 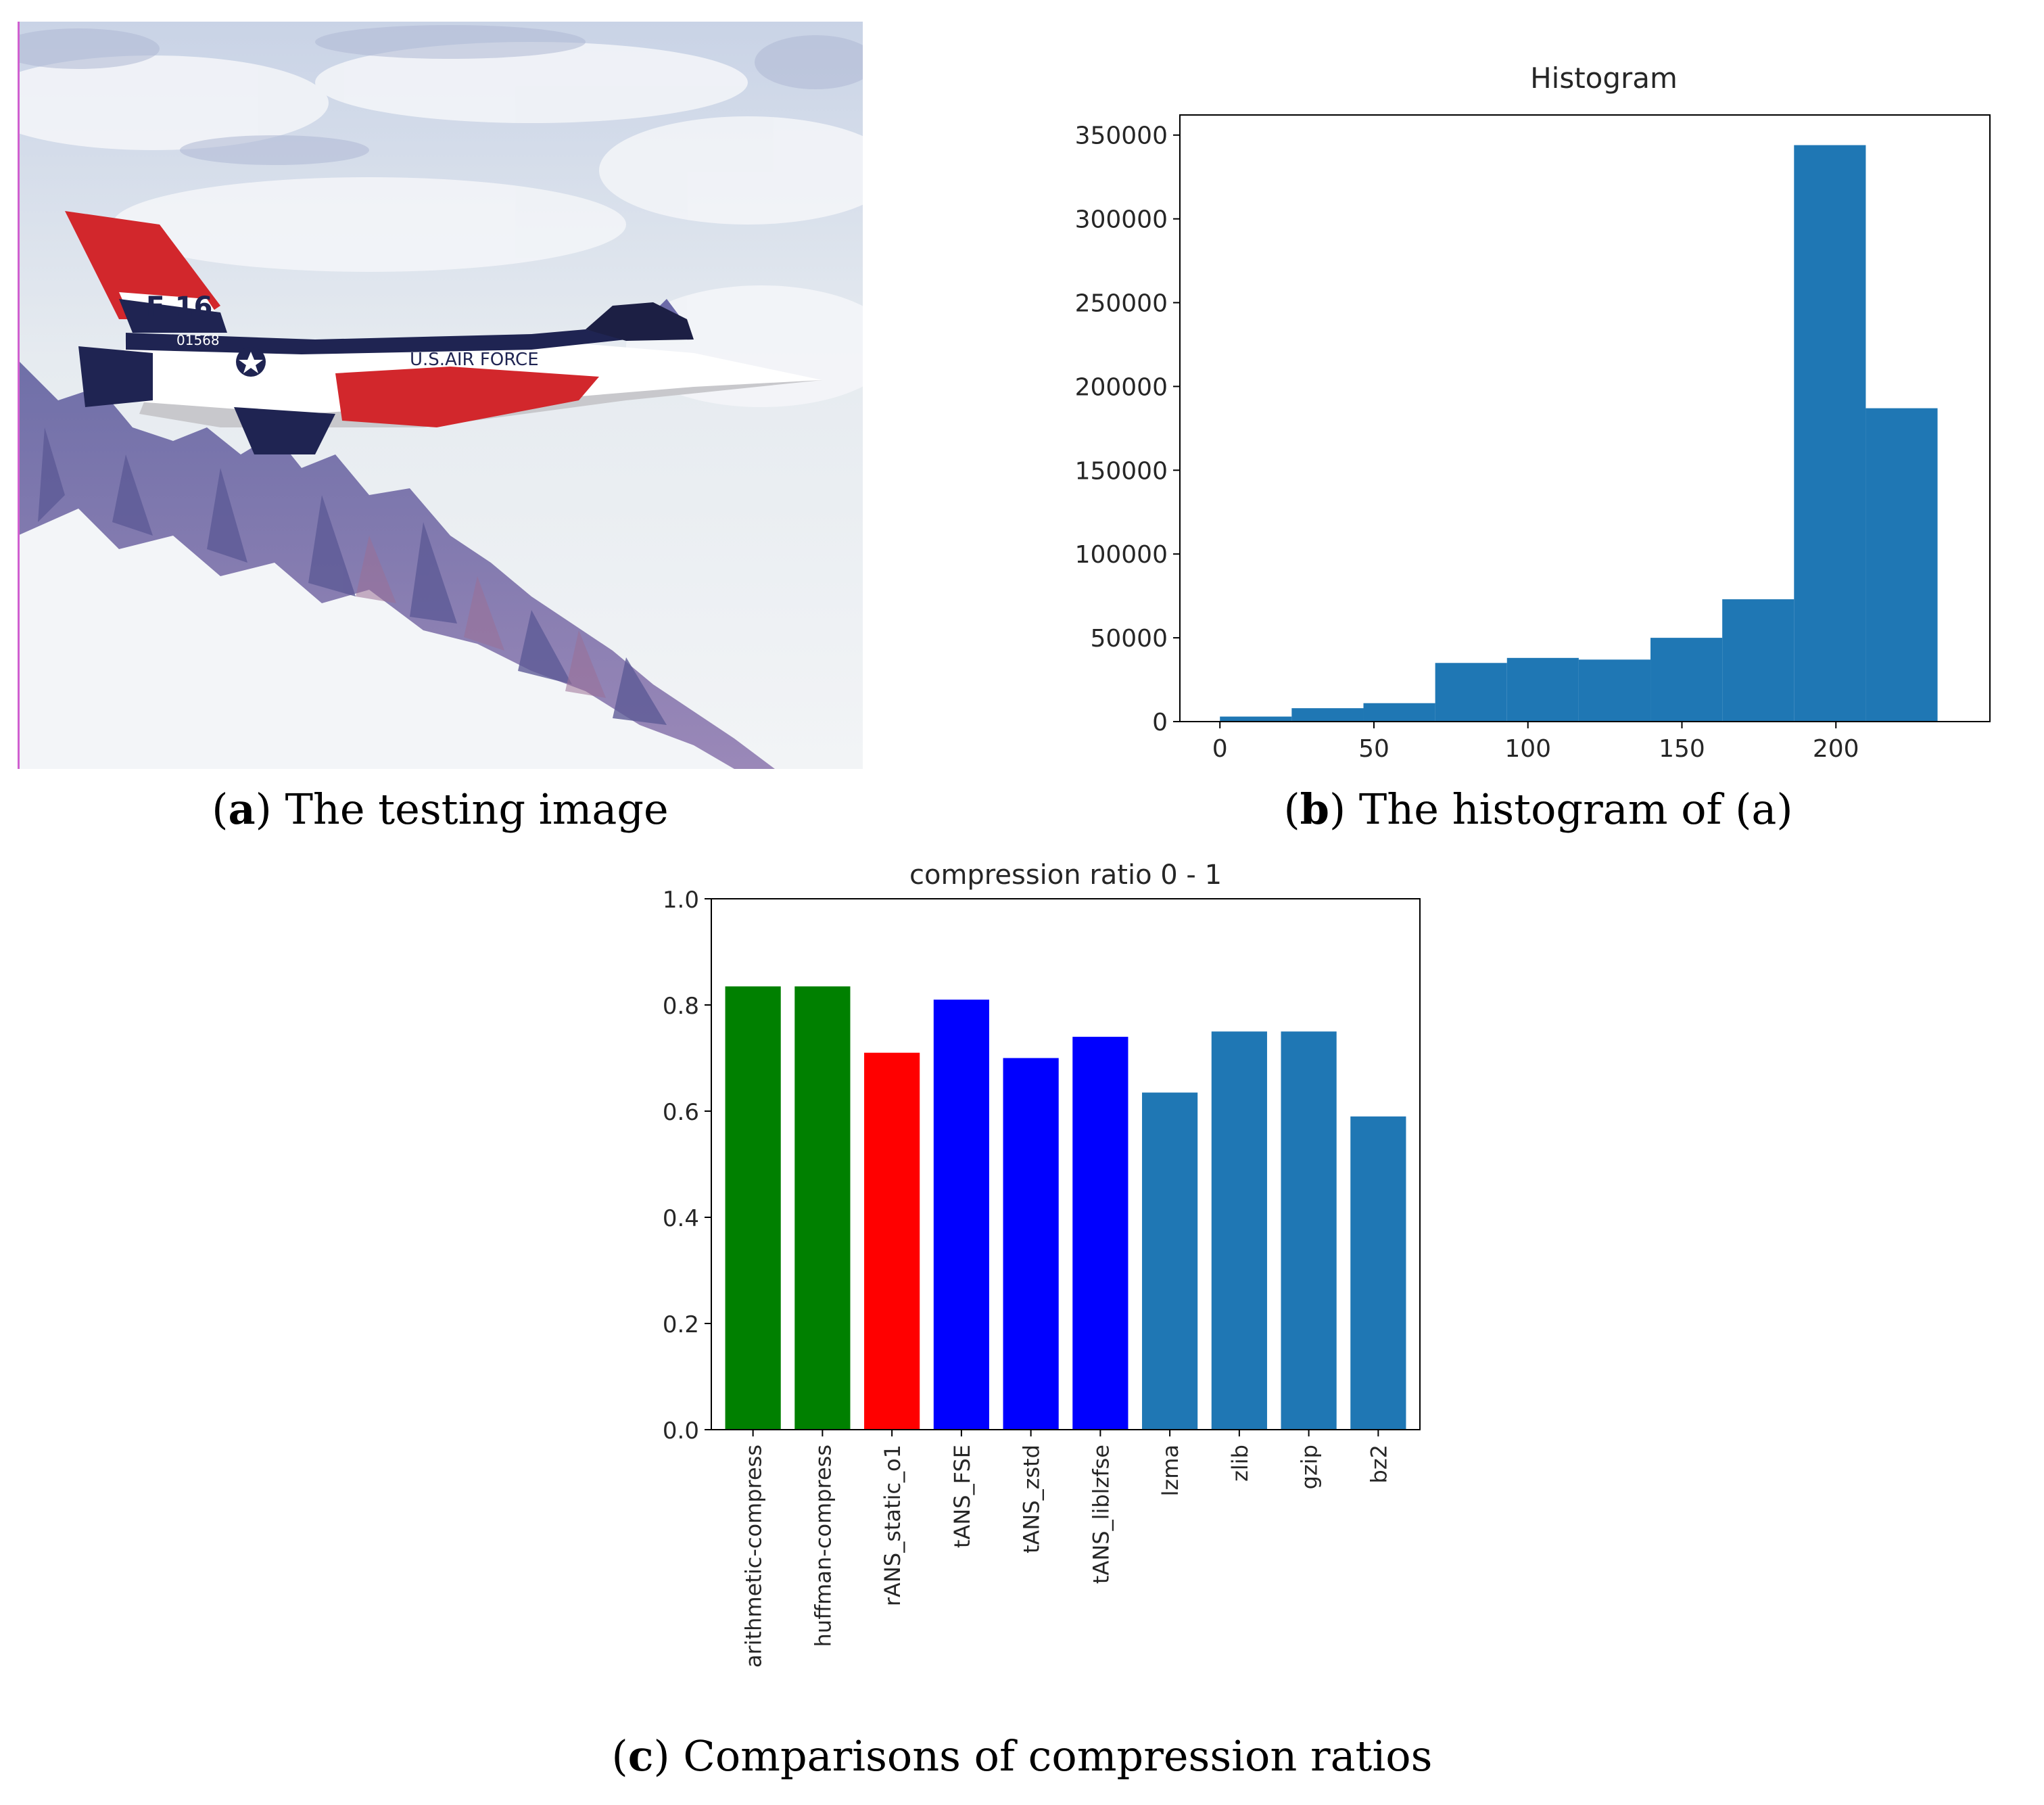 What do you see at coordinates (681, 1112) in the screenshot?
I see `compression-ratio-y-tick-label: 0.6` at bounding box center [681, 1112].